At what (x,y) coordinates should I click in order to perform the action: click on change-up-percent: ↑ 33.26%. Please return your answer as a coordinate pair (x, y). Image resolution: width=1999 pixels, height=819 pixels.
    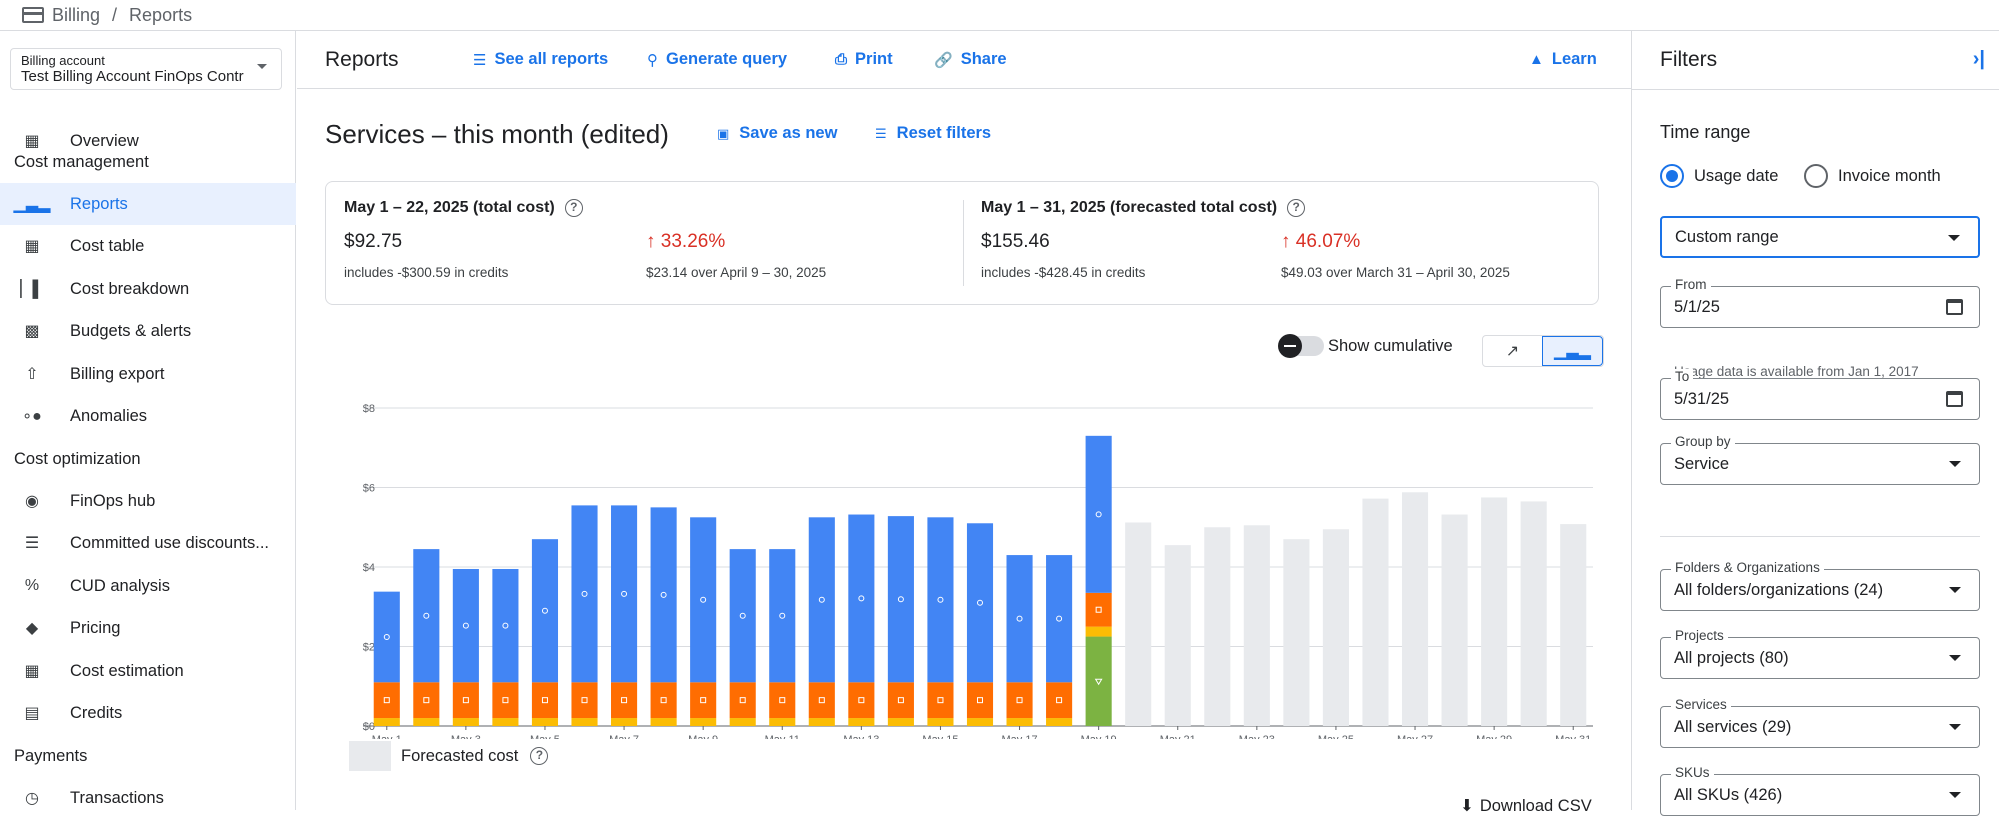
    Looking at the image, I should click on (686, 241).